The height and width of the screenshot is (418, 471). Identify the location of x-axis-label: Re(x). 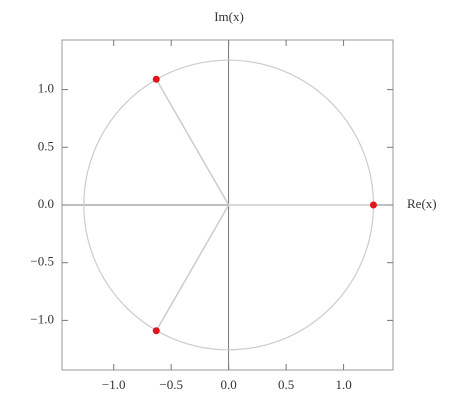
(422, 203).